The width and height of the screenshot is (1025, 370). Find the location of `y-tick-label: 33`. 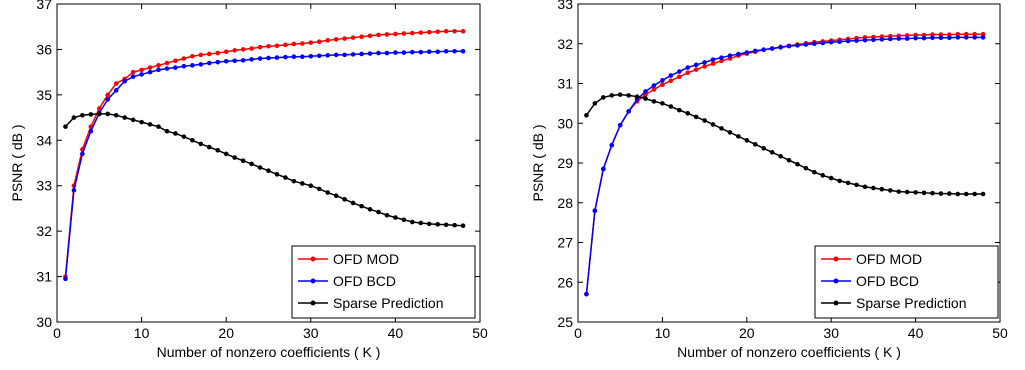

y-tick-label: 33 is located at coordinates (565, 6).